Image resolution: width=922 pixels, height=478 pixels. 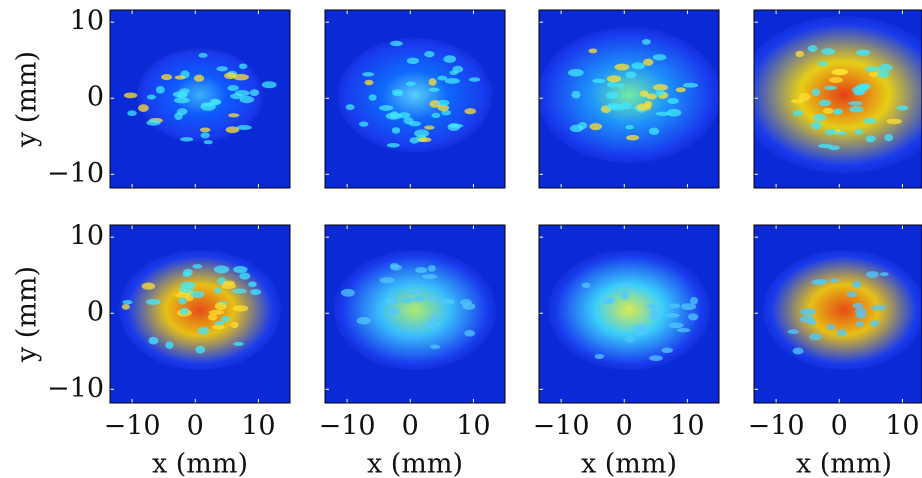 What do you see at coordinates (95, 312) in the screenshot?
I see `y-tick-label: 0` at bounding box center [95, 312].